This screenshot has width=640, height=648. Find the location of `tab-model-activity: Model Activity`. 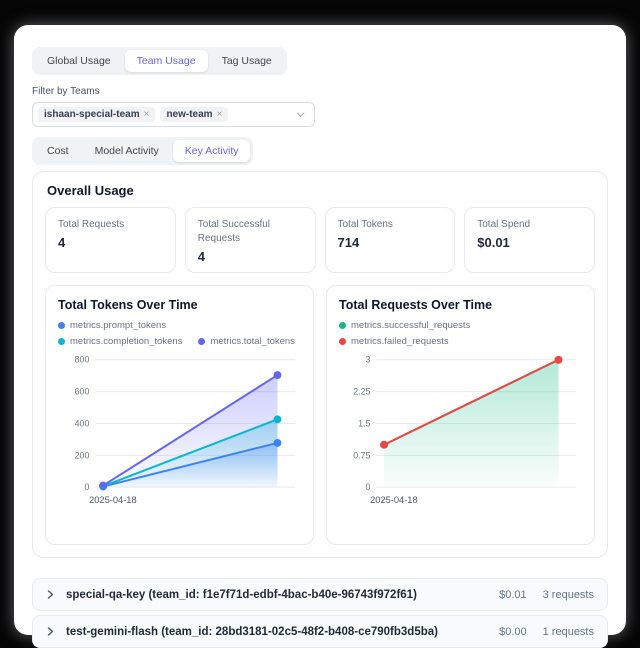

tab-model-activity: Model Activity is located at coordinates (126, 151).